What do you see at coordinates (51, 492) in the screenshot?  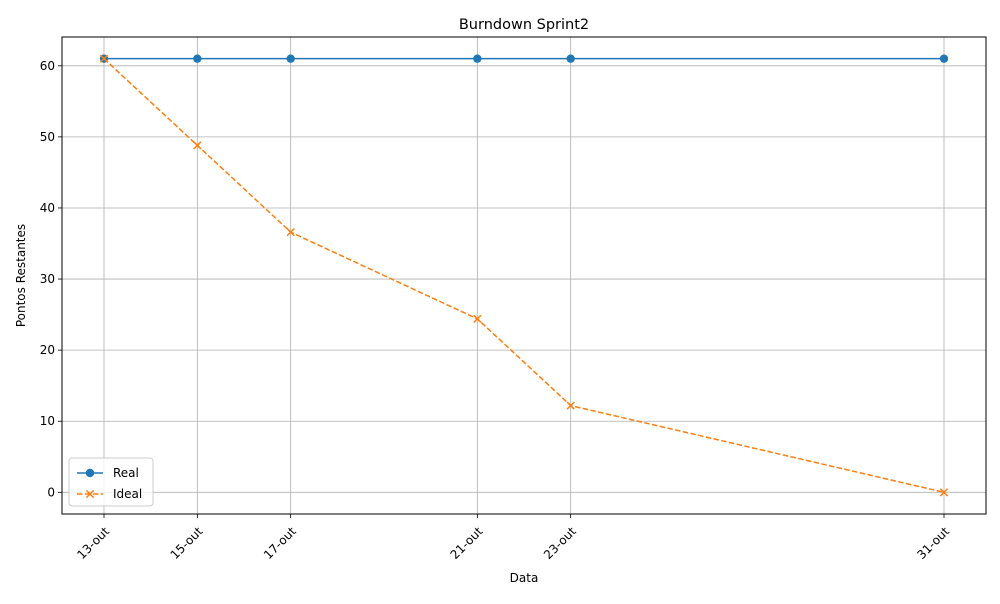 I see `y-tick-label: 0` at bounding box center [51, 492].